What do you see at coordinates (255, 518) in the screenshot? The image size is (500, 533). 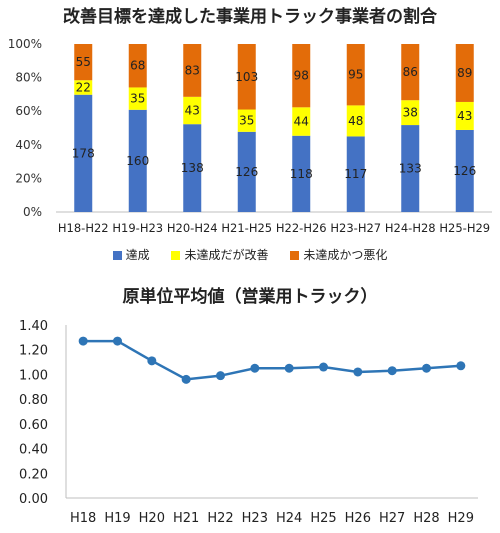 I see `x-tick-label: H23` at bounding box center [255, 518].